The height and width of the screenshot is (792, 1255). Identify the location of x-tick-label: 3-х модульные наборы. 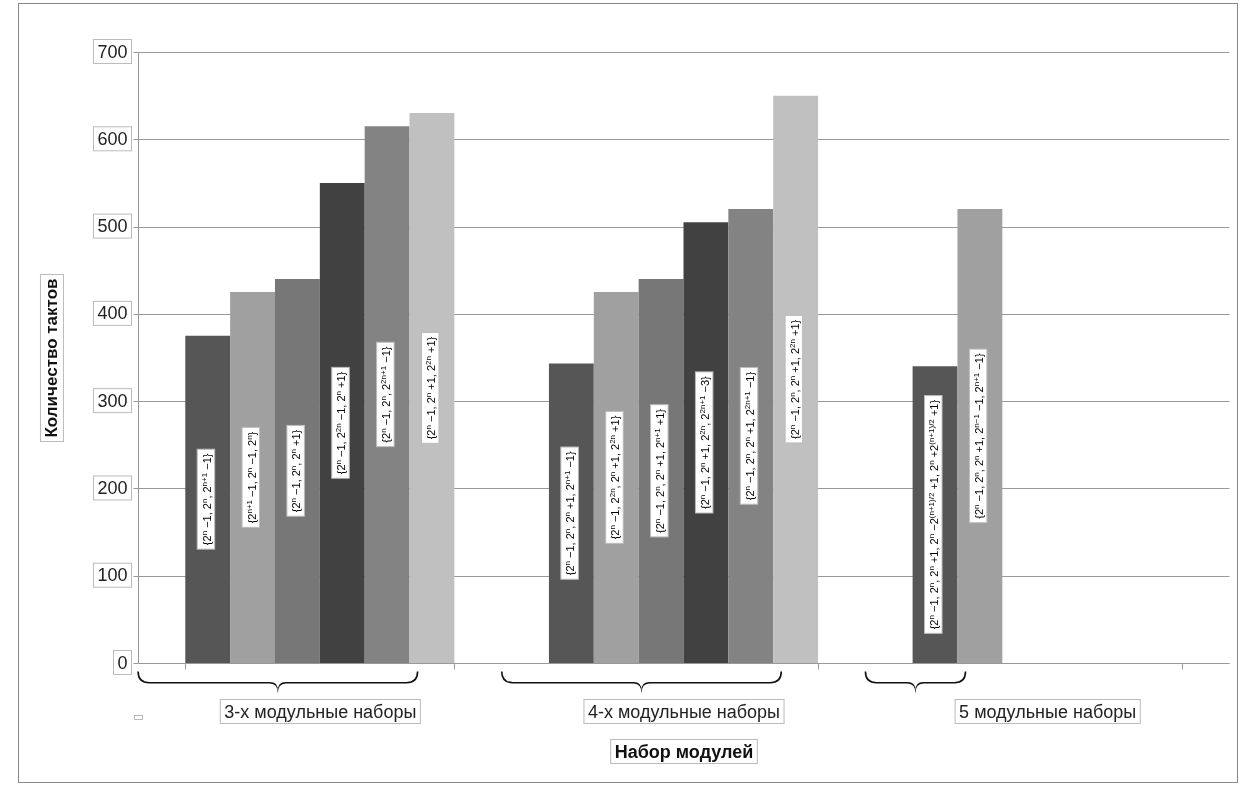
(320, 711).